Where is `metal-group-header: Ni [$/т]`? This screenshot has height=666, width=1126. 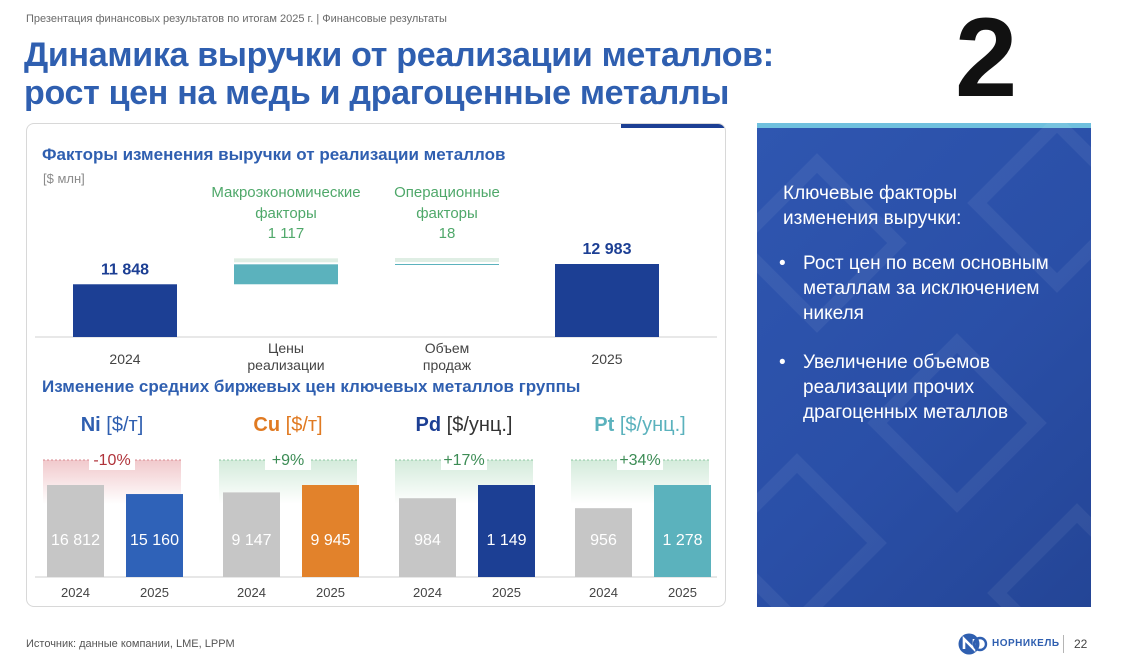
metal-group-header: Ni [$/т] is located at coordinates (112, 425).